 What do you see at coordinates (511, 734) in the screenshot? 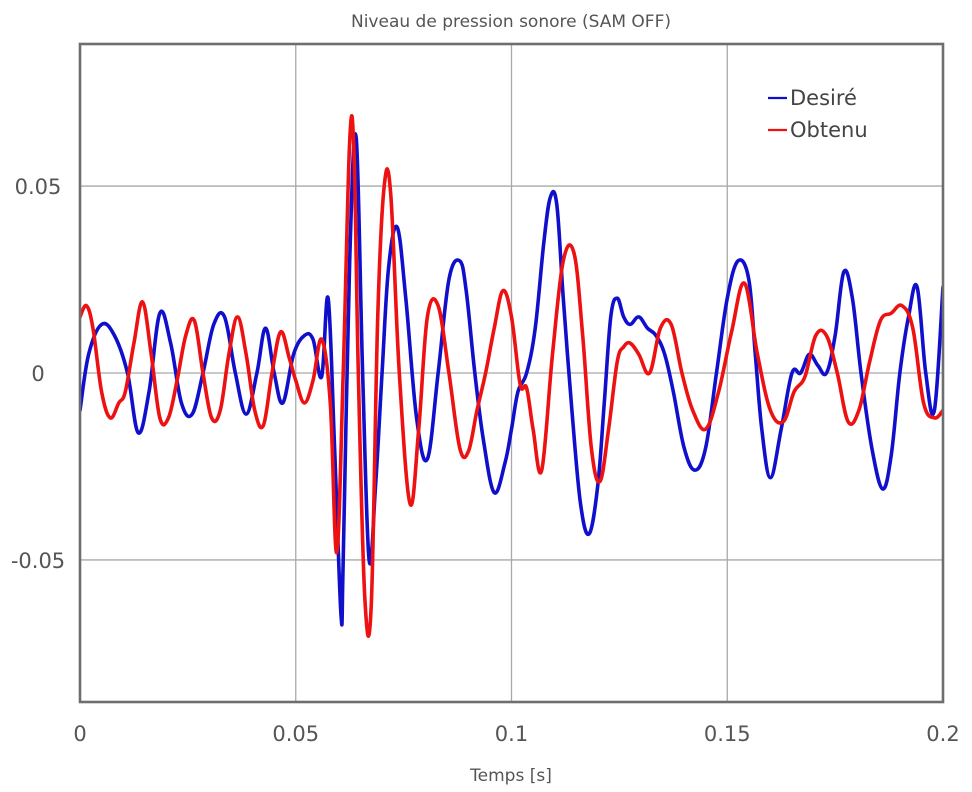
I see `x-tick-label: 0.1` at bounding box center [511, 734].